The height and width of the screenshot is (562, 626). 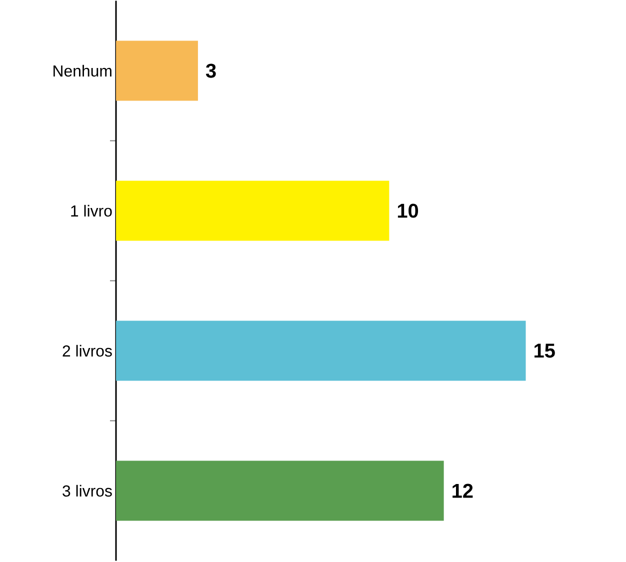 I want to click on data-label: 12, so click(x=462, y=491).